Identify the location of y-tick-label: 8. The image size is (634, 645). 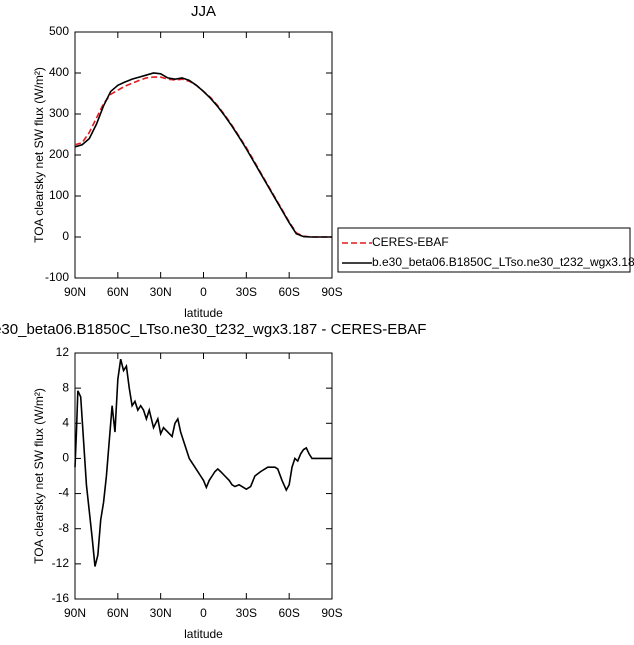
(65, 387).